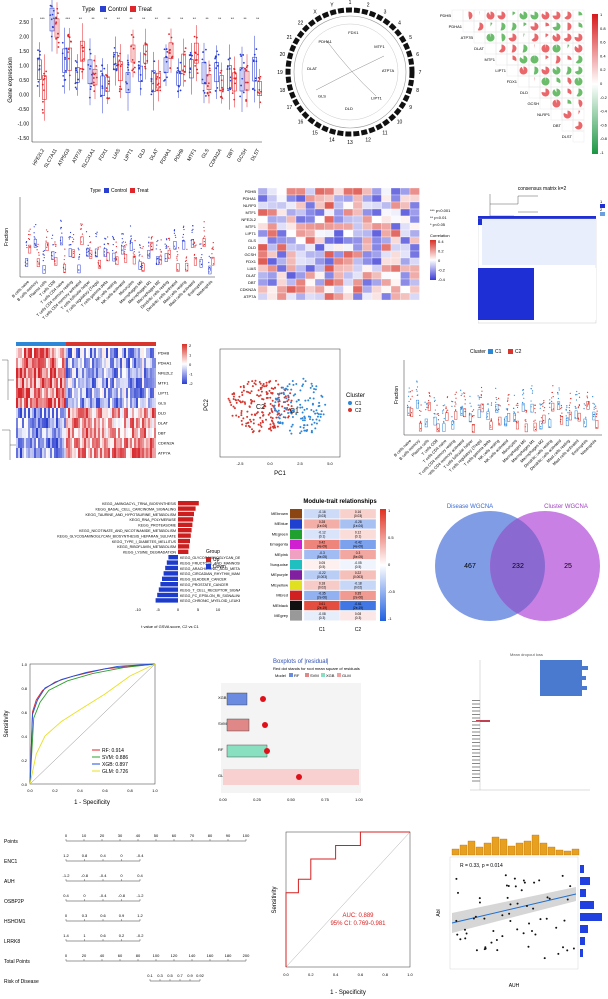 This screenshot has height=999, width=608. Describe the element at coordinates (357, 563) in the screenshot. I see `correlation-value: -0.05` at that location.